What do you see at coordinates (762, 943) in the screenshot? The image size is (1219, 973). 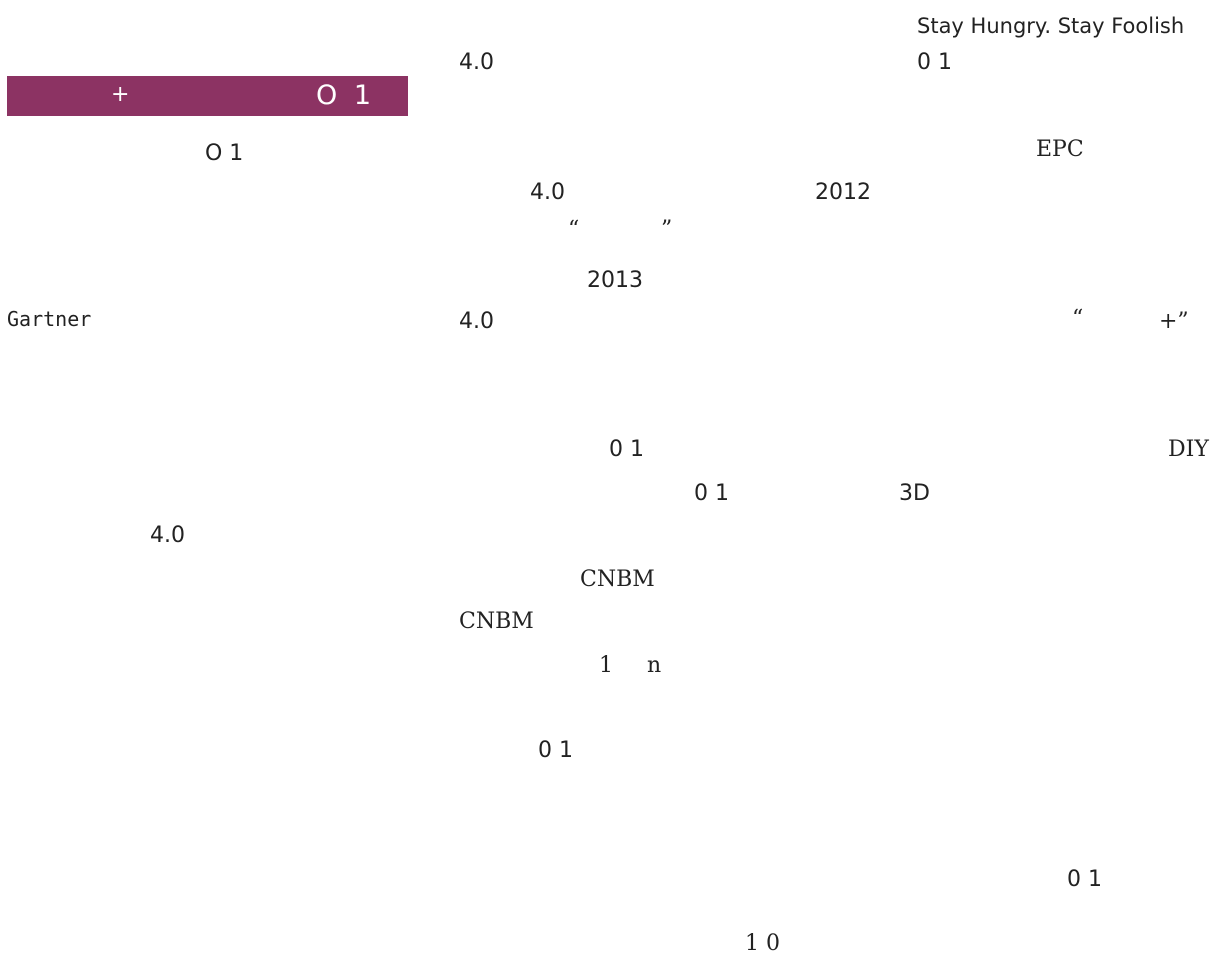 I see `text-1-0: 1 0` at bounding box center [762, 943].